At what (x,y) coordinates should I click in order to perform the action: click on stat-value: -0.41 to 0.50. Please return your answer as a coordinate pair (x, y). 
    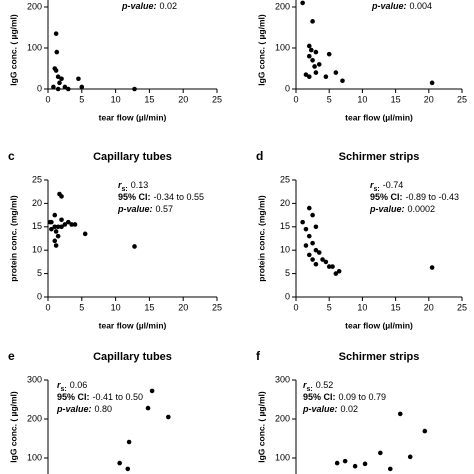
    Looking at the image, I should click on (118, 397).